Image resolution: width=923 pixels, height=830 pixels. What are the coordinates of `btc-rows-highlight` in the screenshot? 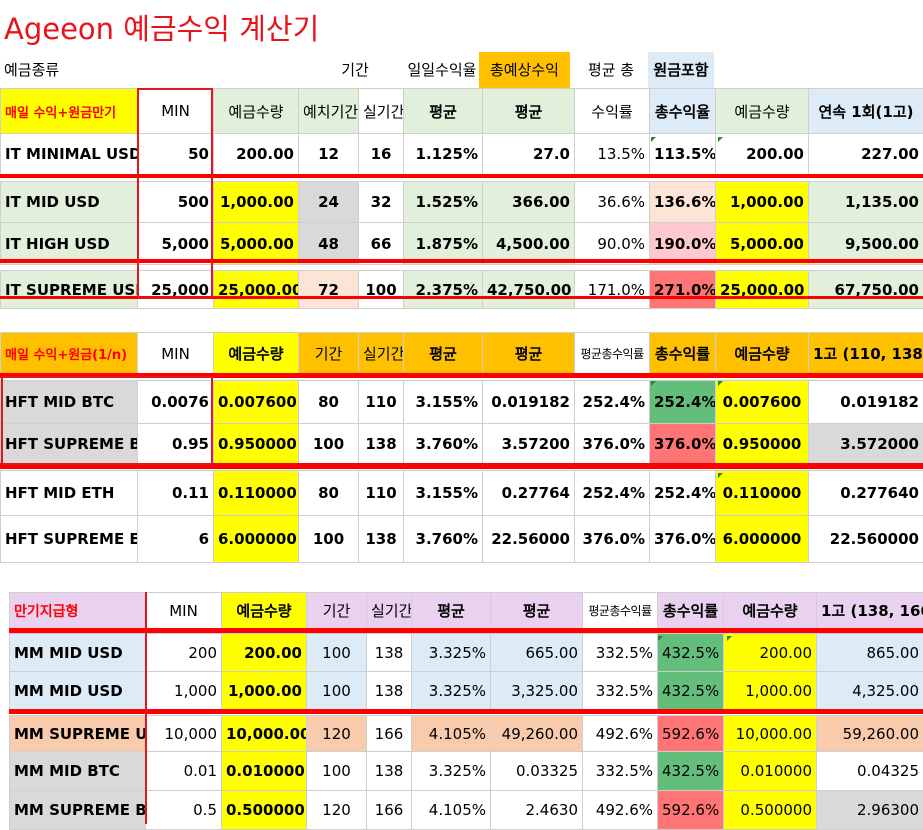 It's located at (107, 420).